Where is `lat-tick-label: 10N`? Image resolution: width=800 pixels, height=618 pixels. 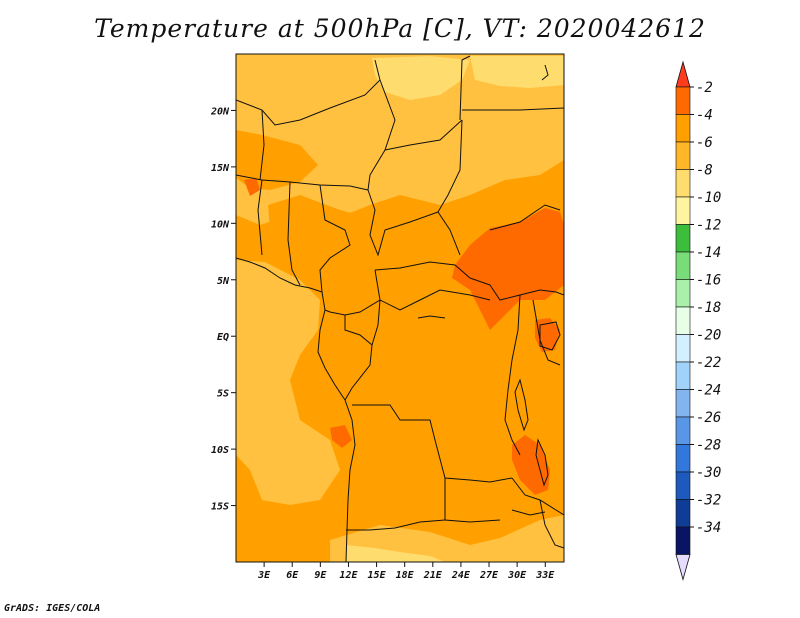 lat-tick-label: 10N is located at coordinates (220, 224).